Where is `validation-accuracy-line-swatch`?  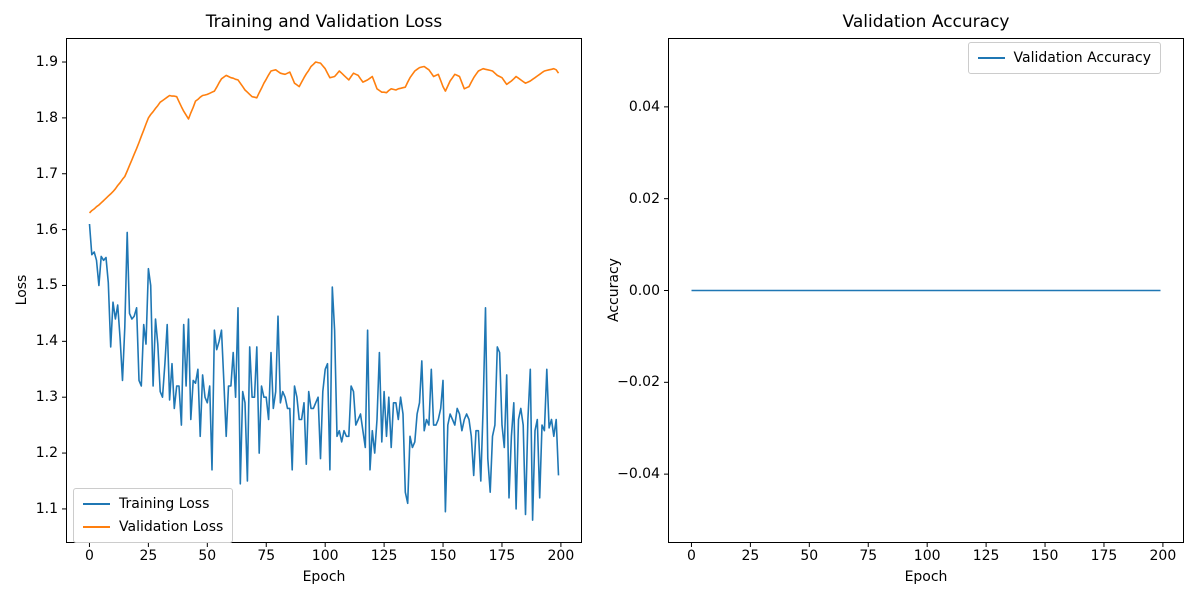 validation-accuracy-line-swatch is located at coordinates (991, 58).